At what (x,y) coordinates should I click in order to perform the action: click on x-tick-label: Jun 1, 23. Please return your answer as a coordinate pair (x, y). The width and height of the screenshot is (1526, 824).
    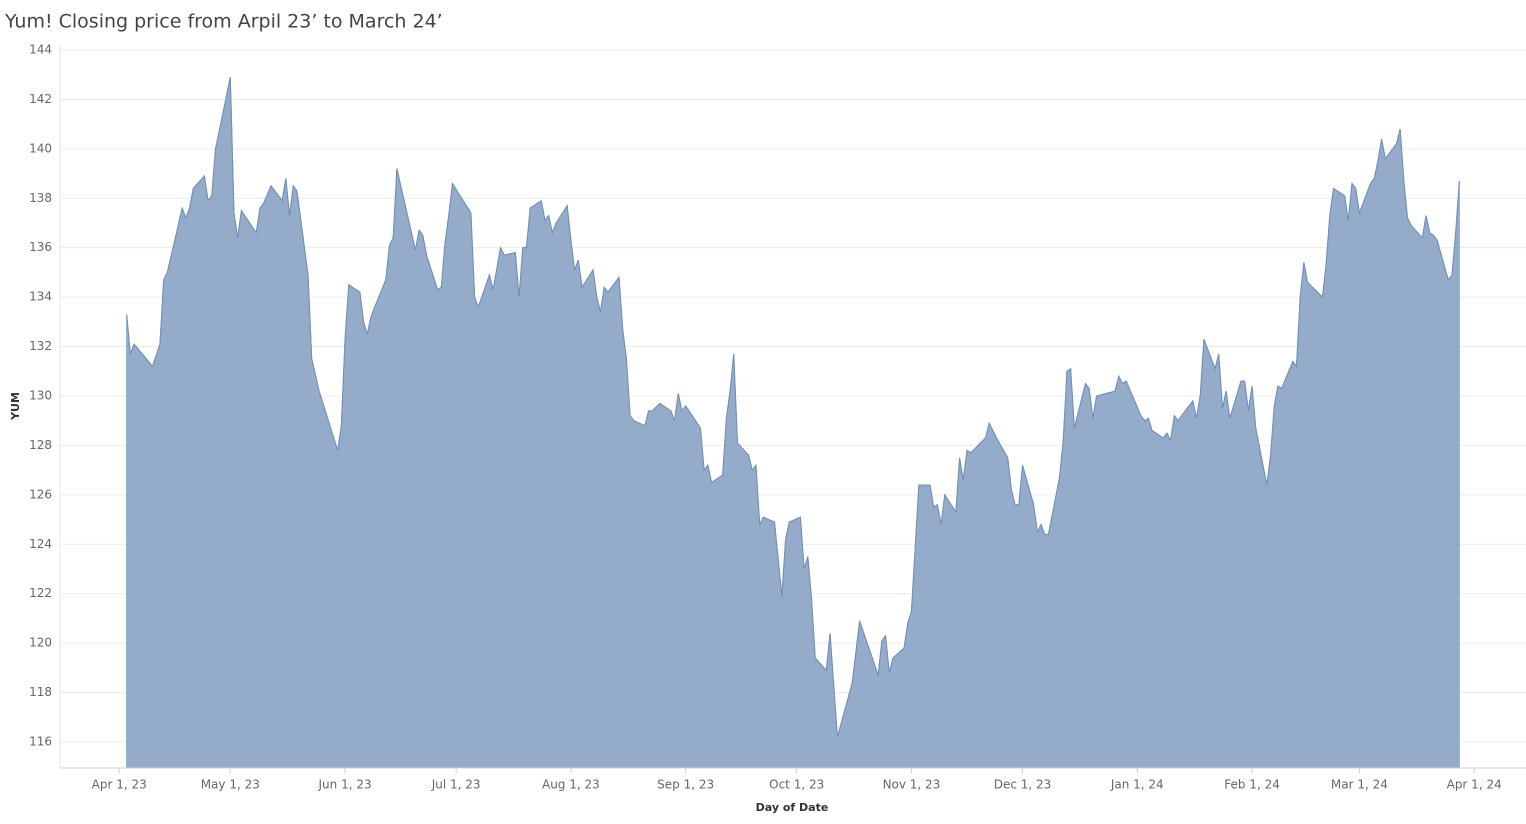
    Looking at the image, I should click on (345, 785).